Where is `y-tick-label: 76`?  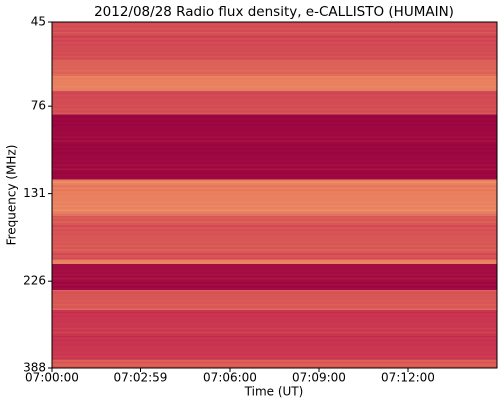 y-tick-label: 76 is located at coordinates (38, 106).